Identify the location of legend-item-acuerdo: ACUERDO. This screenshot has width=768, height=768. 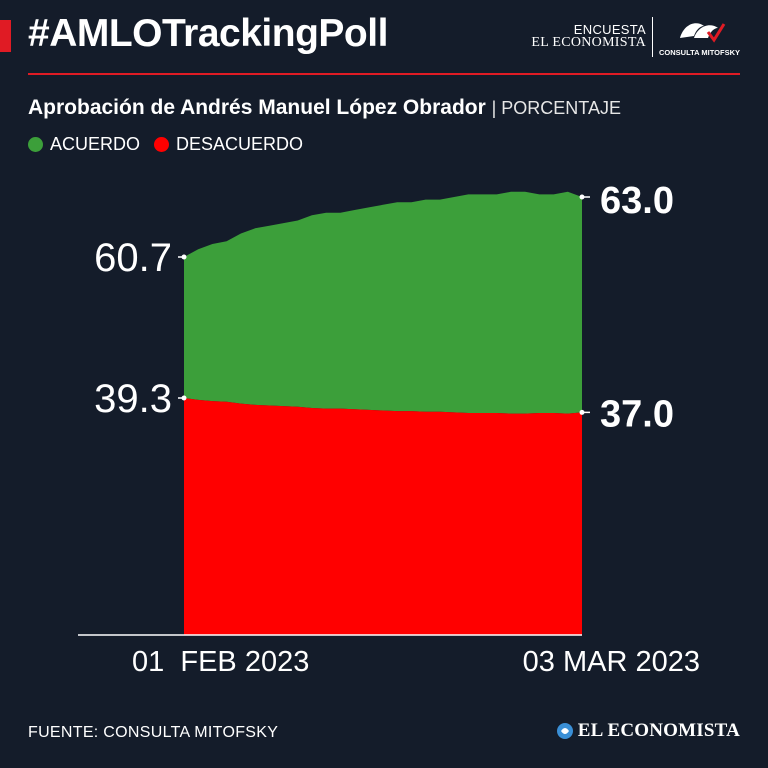
(84, 144).